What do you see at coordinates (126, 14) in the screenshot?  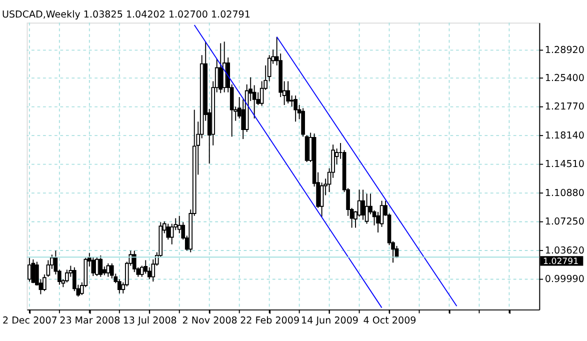 I see `chart-title: USDCAD,Weekly 1.03825 1.04202 1.02700 1.02791` at bounding box center [126, 14].